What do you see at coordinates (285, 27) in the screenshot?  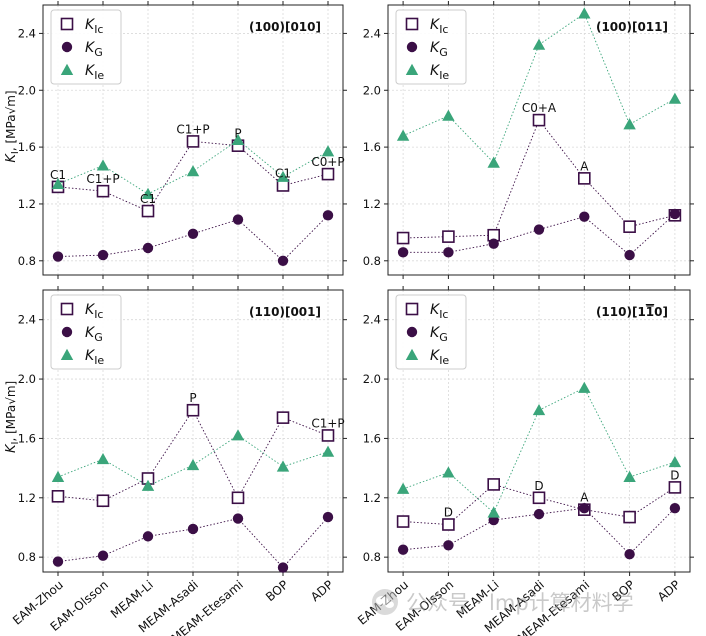 I see `panel-title: (100)[010]` at bounding box center [285, 27].